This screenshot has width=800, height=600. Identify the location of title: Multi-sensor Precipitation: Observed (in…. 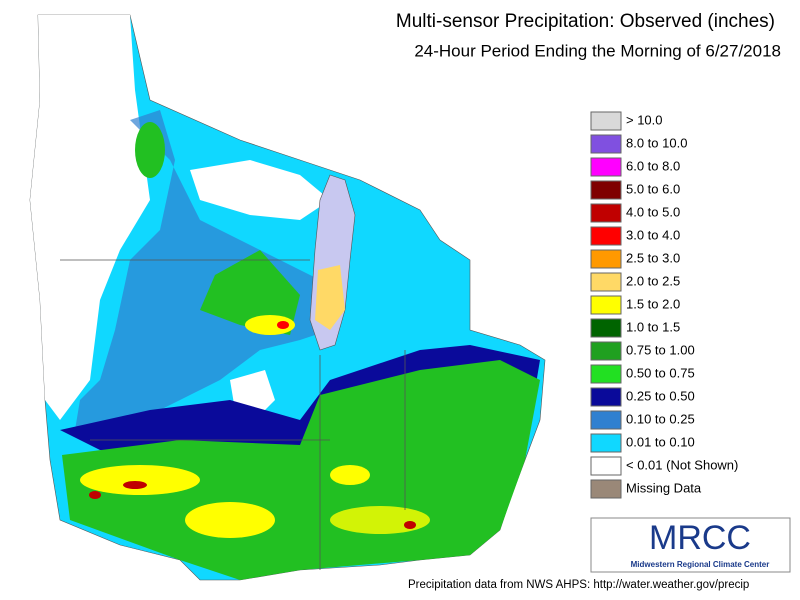
(585, 21).